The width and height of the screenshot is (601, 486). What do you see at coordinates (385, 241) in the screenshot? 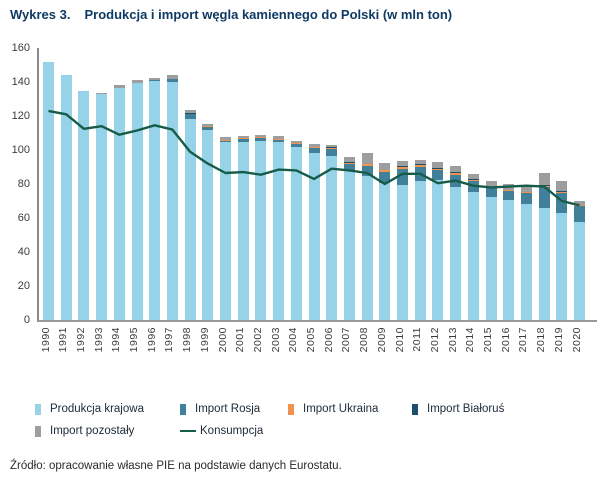
I see `bar-2009` at bounding box center [385, 241].